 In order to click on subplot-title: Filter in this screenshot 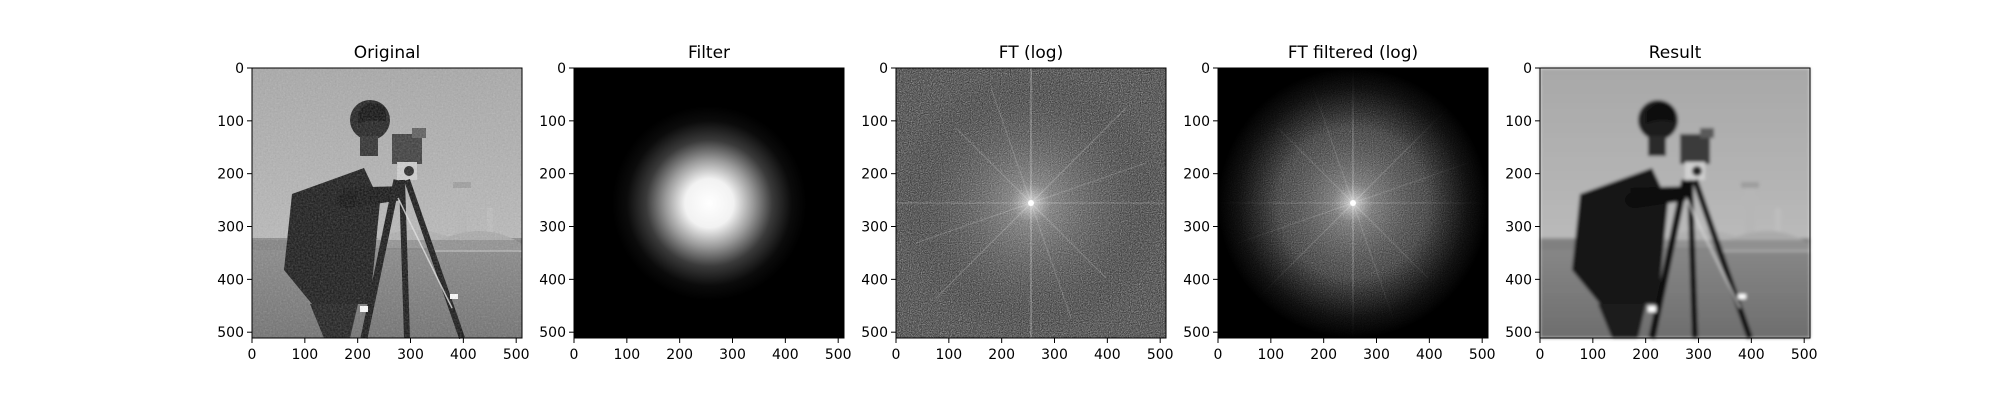, I will do `click(709, 53)`.